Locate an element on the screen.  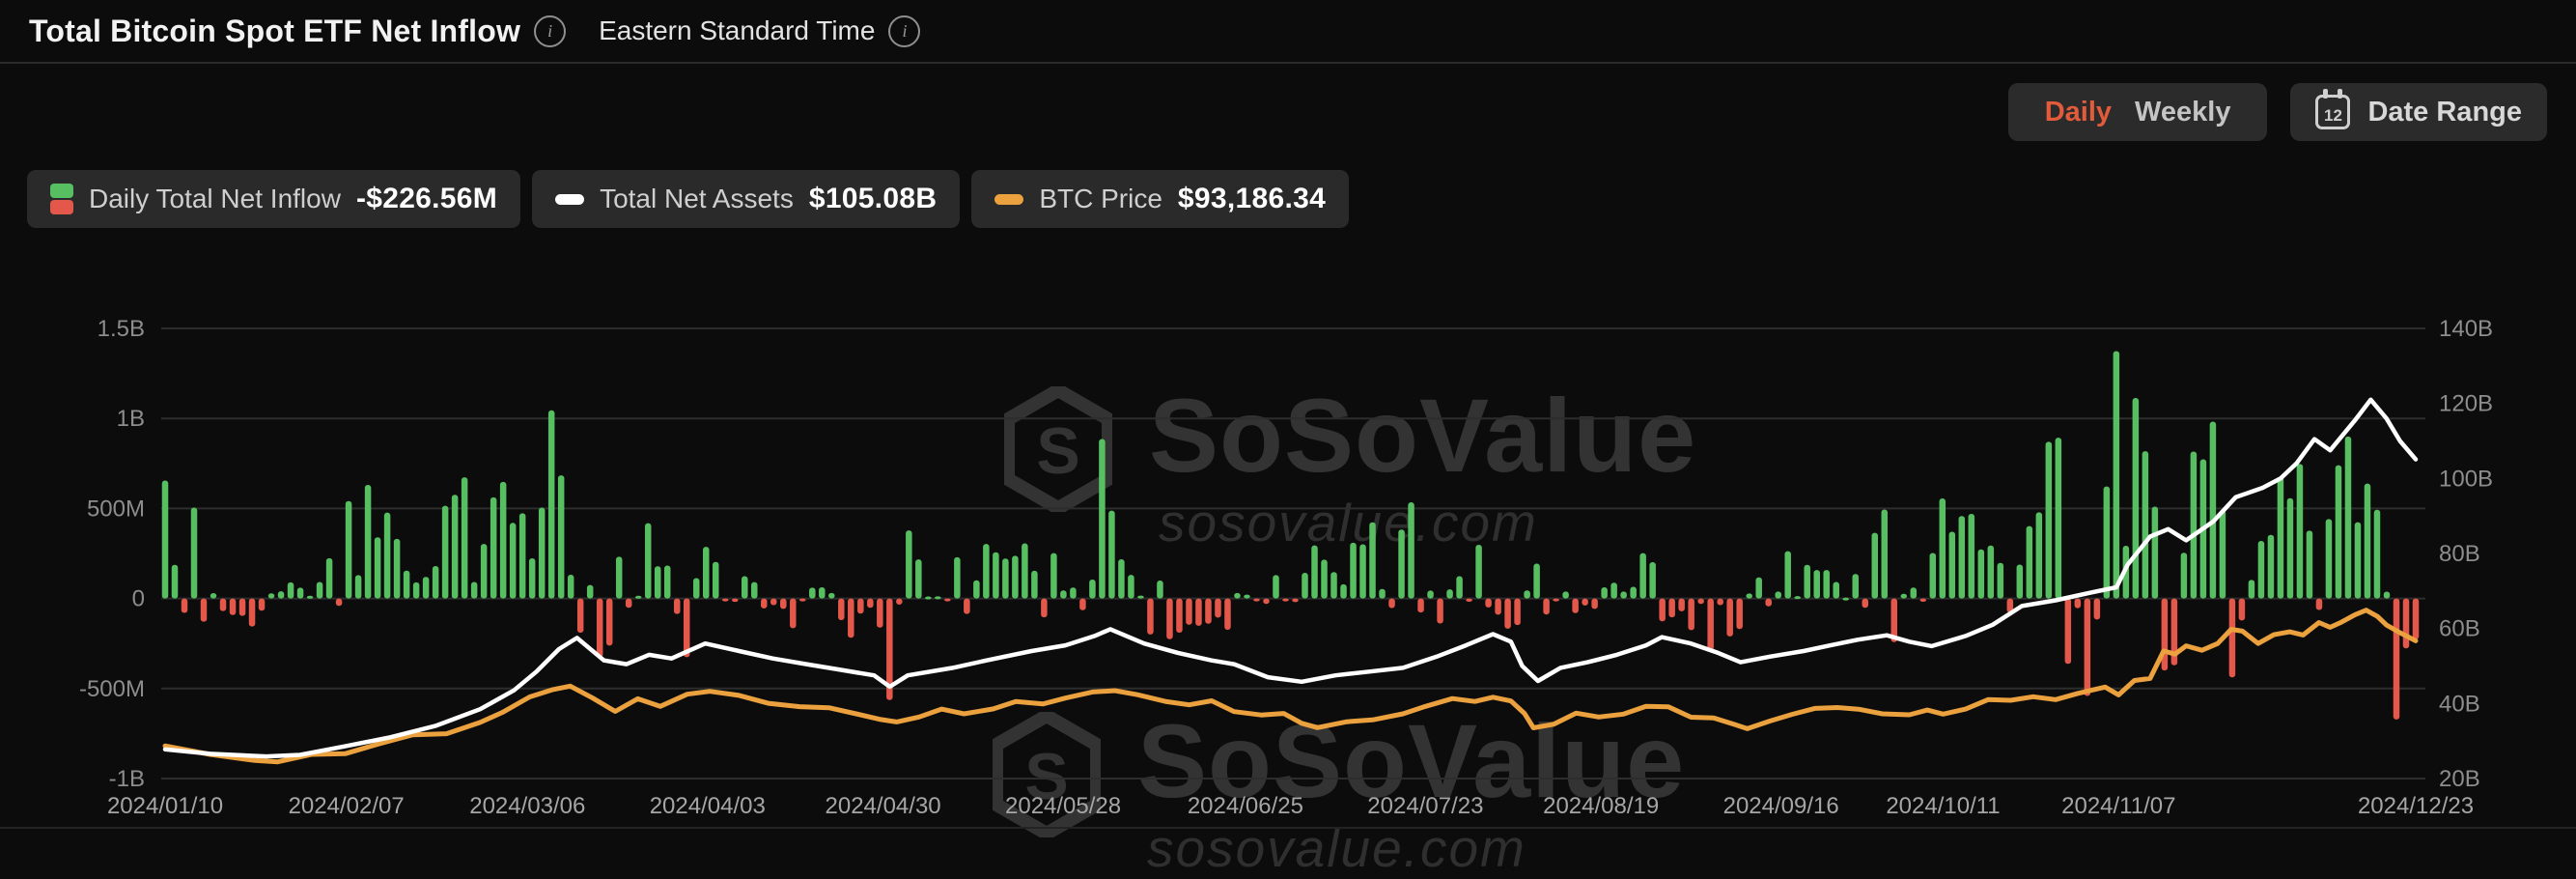
legend-chip-net-inflow: Daily Total Net Inflow -$226.56M is located at coordinates (274, 199).